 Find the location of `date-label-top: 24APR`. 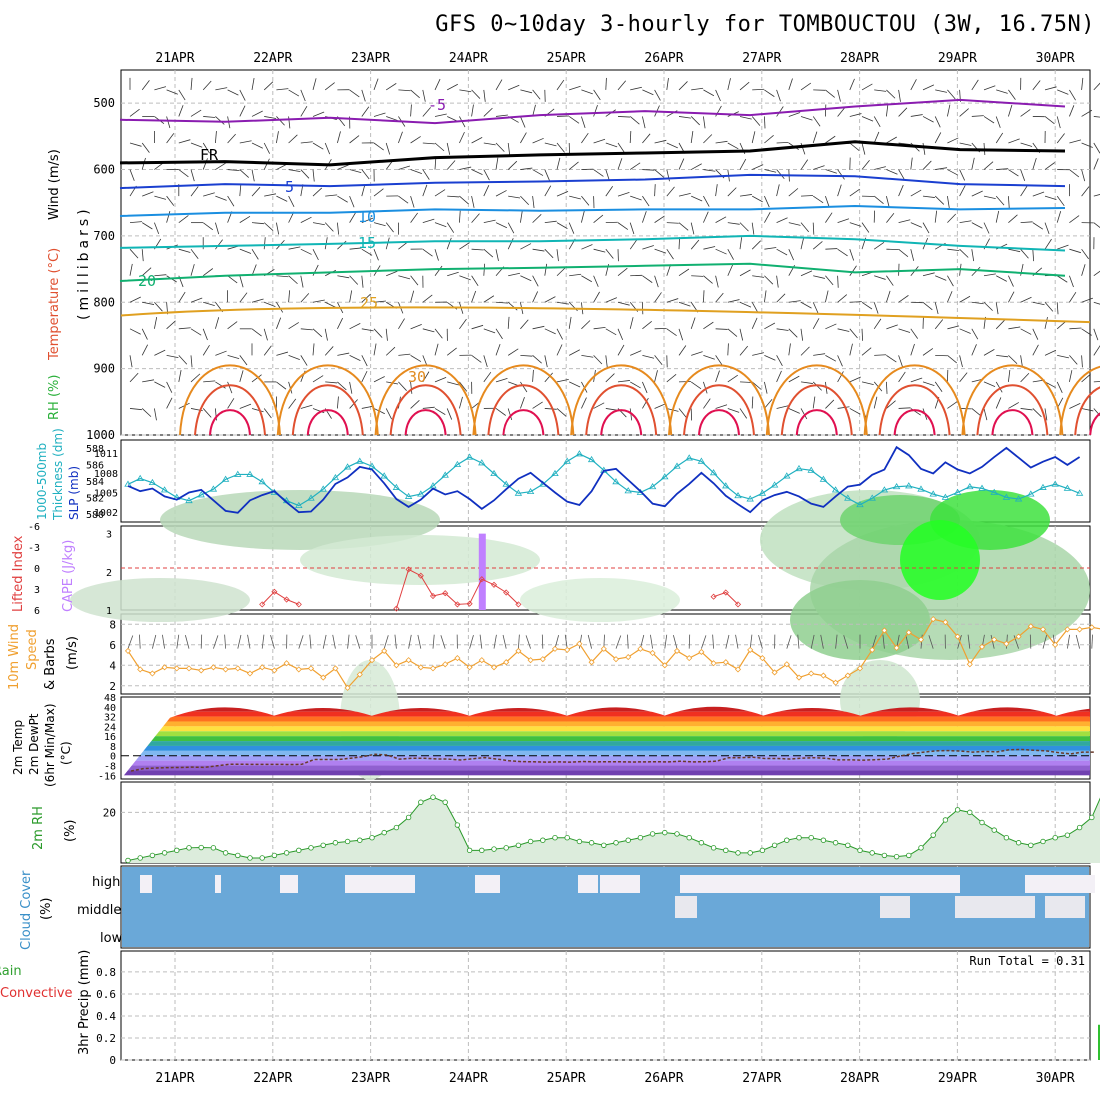

date-label-top: 24APR is located at coordinates (468, 58).